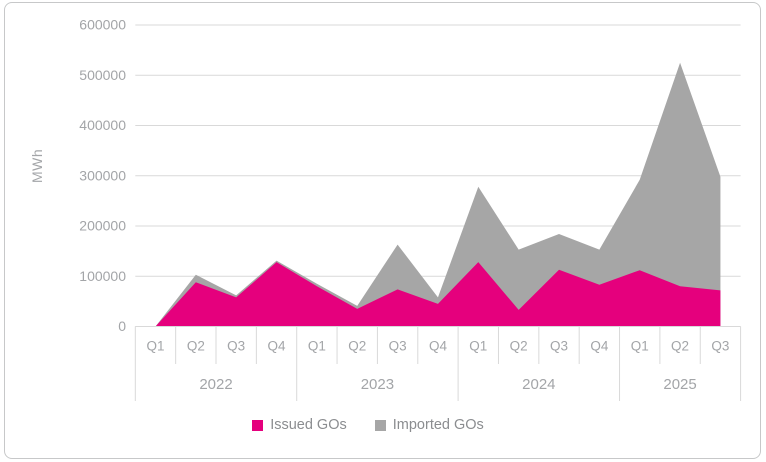  I want to click on y-tick-label: 600000, so click(102, 25).